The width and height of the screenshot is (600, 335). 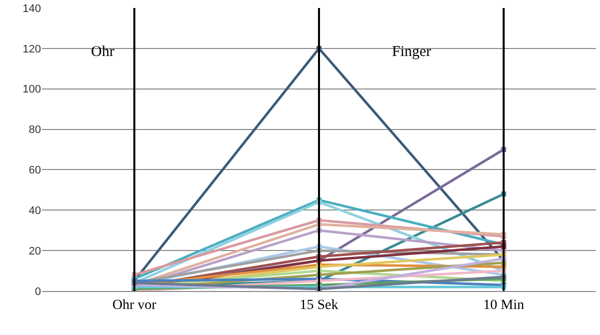 I want to click on x-tick-label: Ohr vor, so click(x=134, y=305).